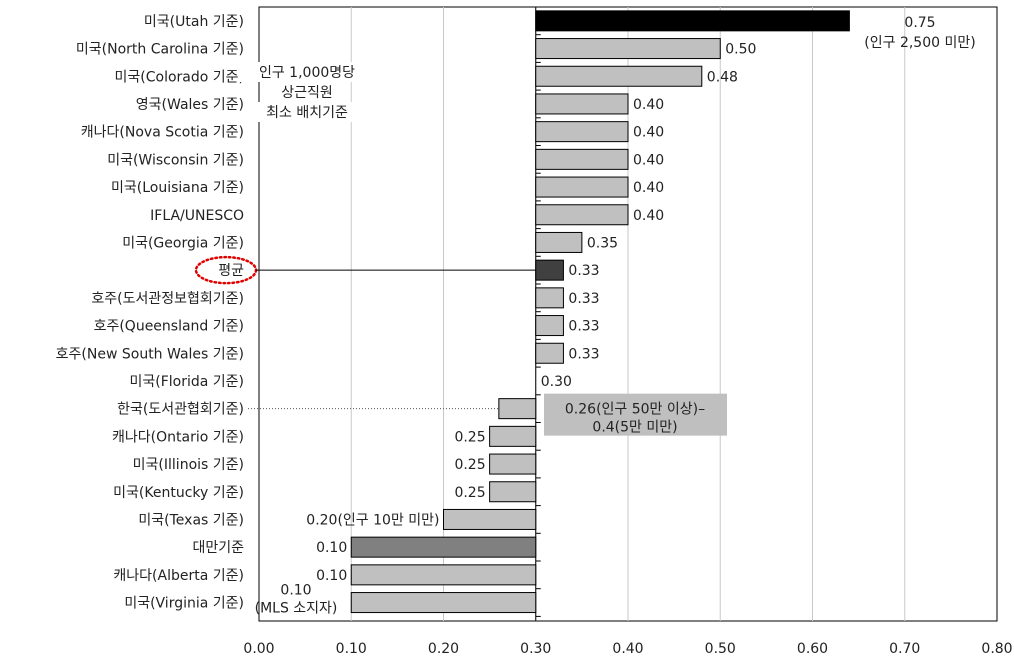 This screenshot has height=659, width=1014. I want to click on value-label: 0.20(인구 10만 미만), so click(372, 520).